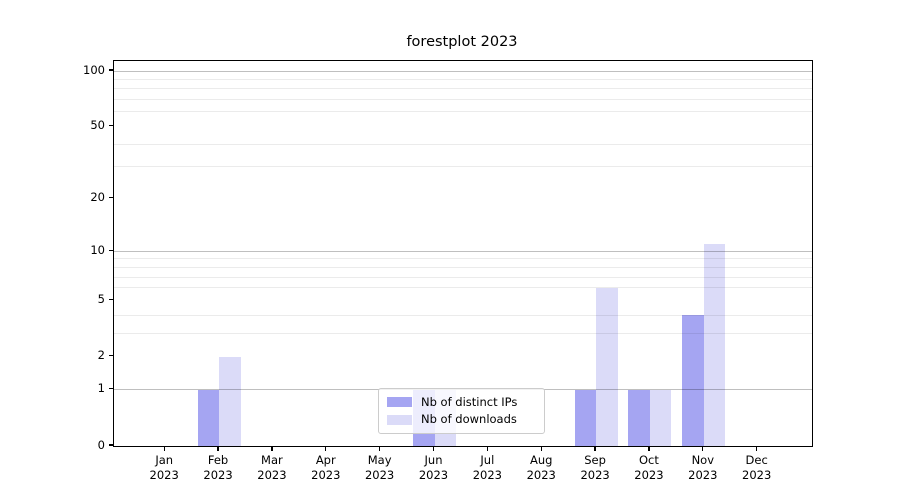 This screenshot has height=500, width=900. Describe the element at coordinates (433, 467) in the screenshot. I see `x-tick-label: Jun 2023` at that location.